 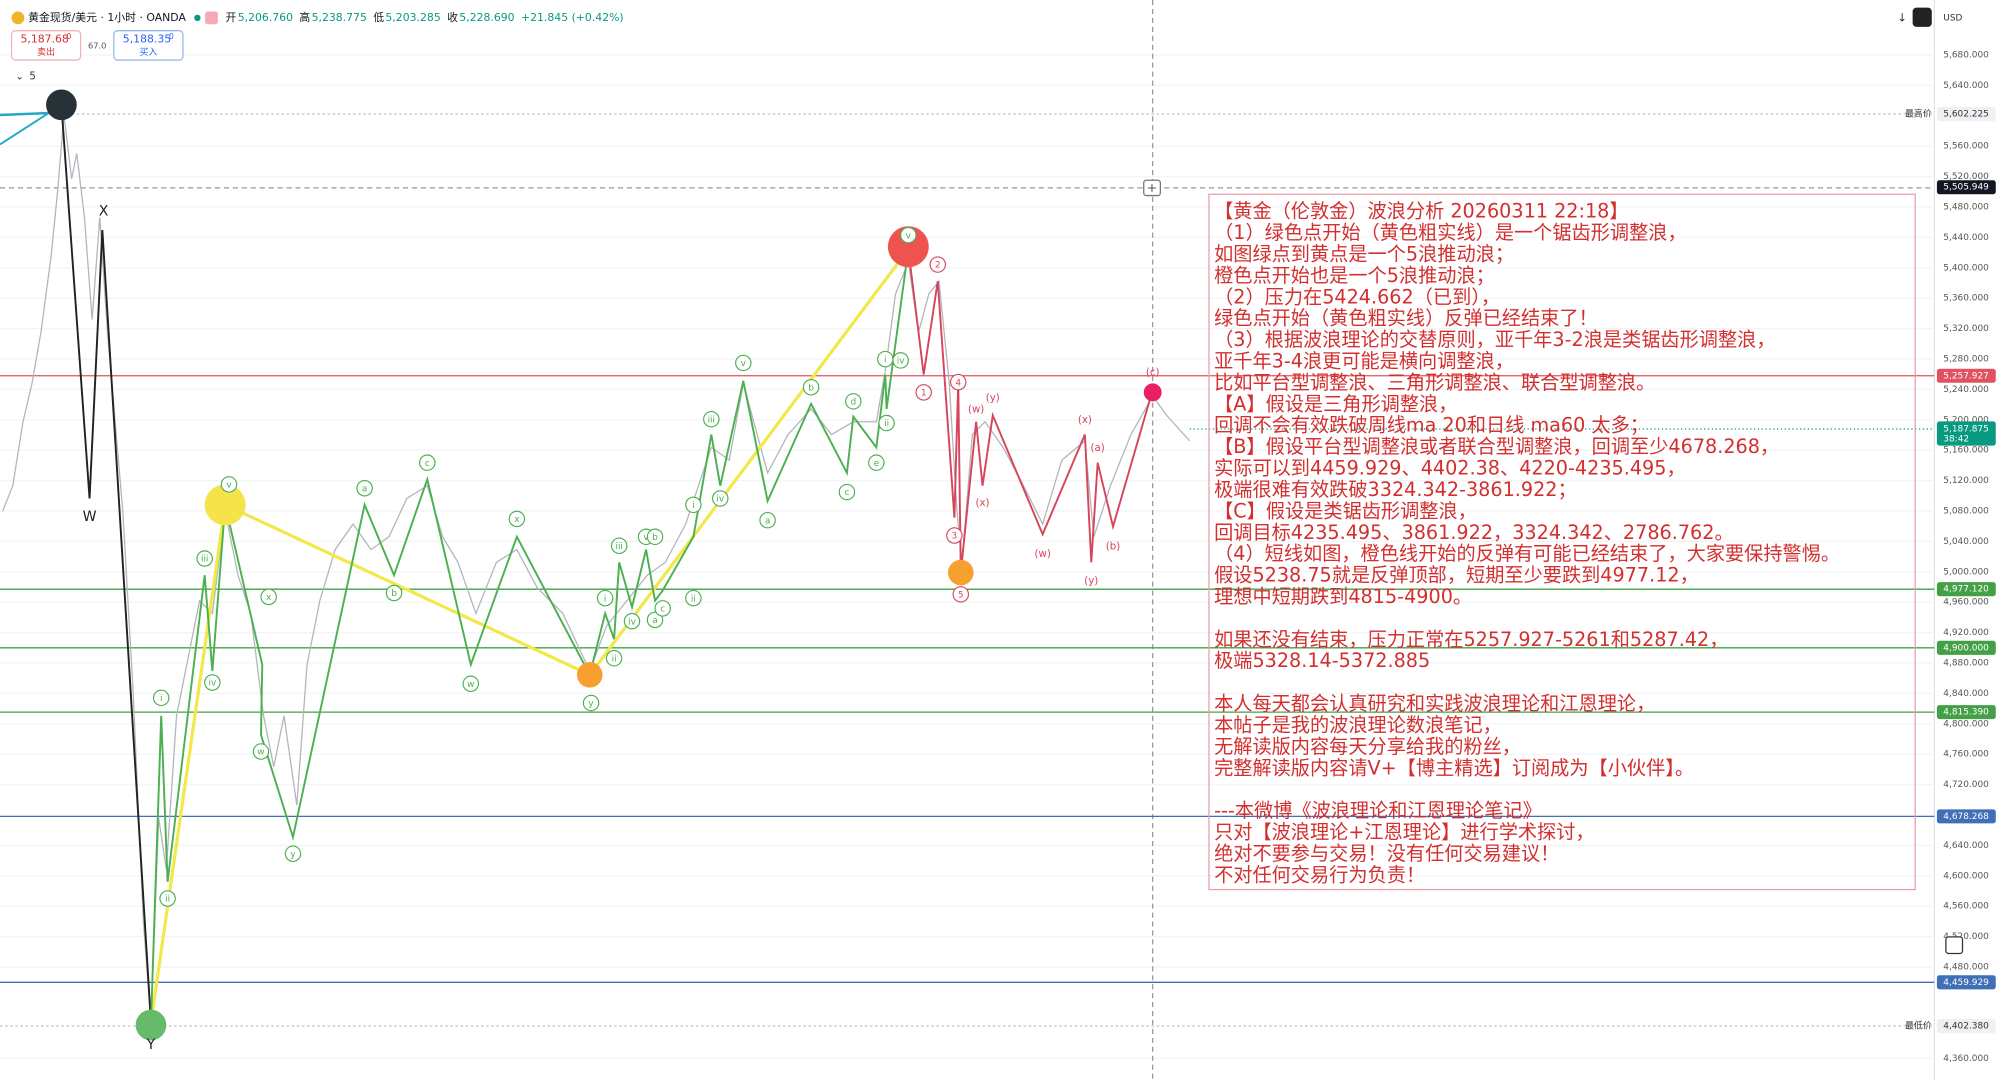 I want to click on high-name: 最高价, so click(x=1918, y=114).